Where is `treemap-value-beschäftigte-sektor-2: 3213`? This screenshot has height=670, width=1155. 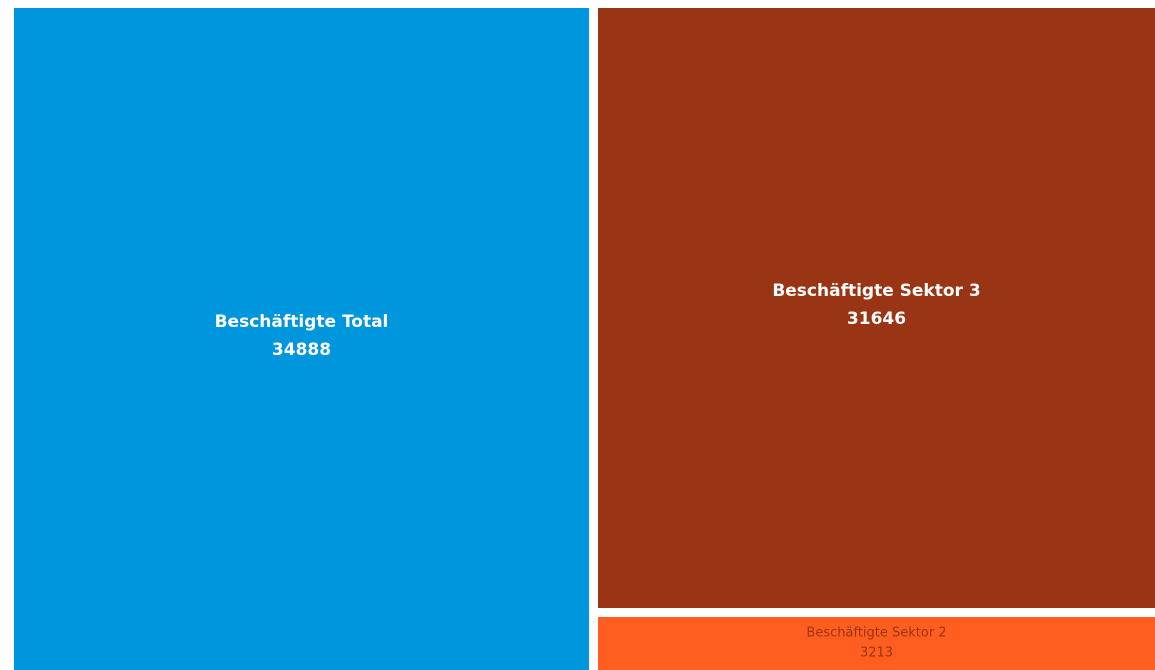 treemap-value-beschäftigte-sektor-2: 3213 is located at coordinates (876, 653).